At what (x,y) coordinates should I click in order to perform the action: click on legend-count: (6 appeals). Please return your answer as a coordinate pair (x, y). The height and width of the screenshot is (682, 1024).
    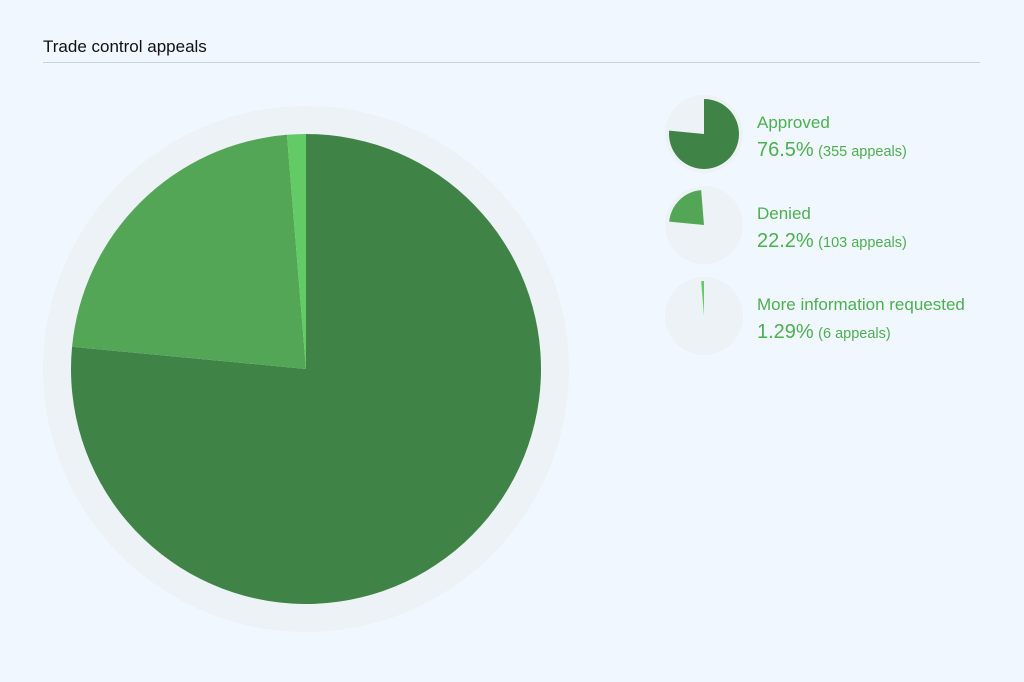
    Looking at the image, I should click on (854, 334).